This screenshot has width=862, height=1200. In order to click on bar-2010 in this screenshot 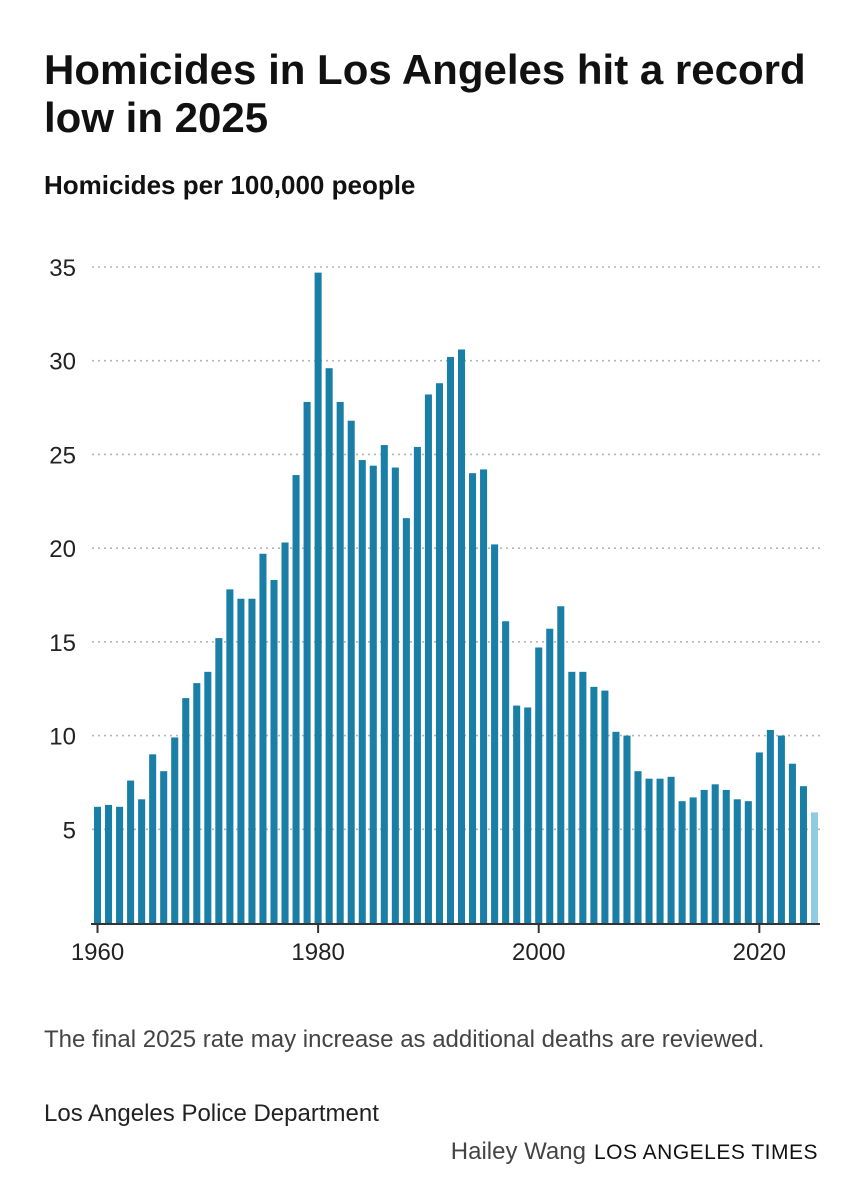, I will do `click(649, 850)`.